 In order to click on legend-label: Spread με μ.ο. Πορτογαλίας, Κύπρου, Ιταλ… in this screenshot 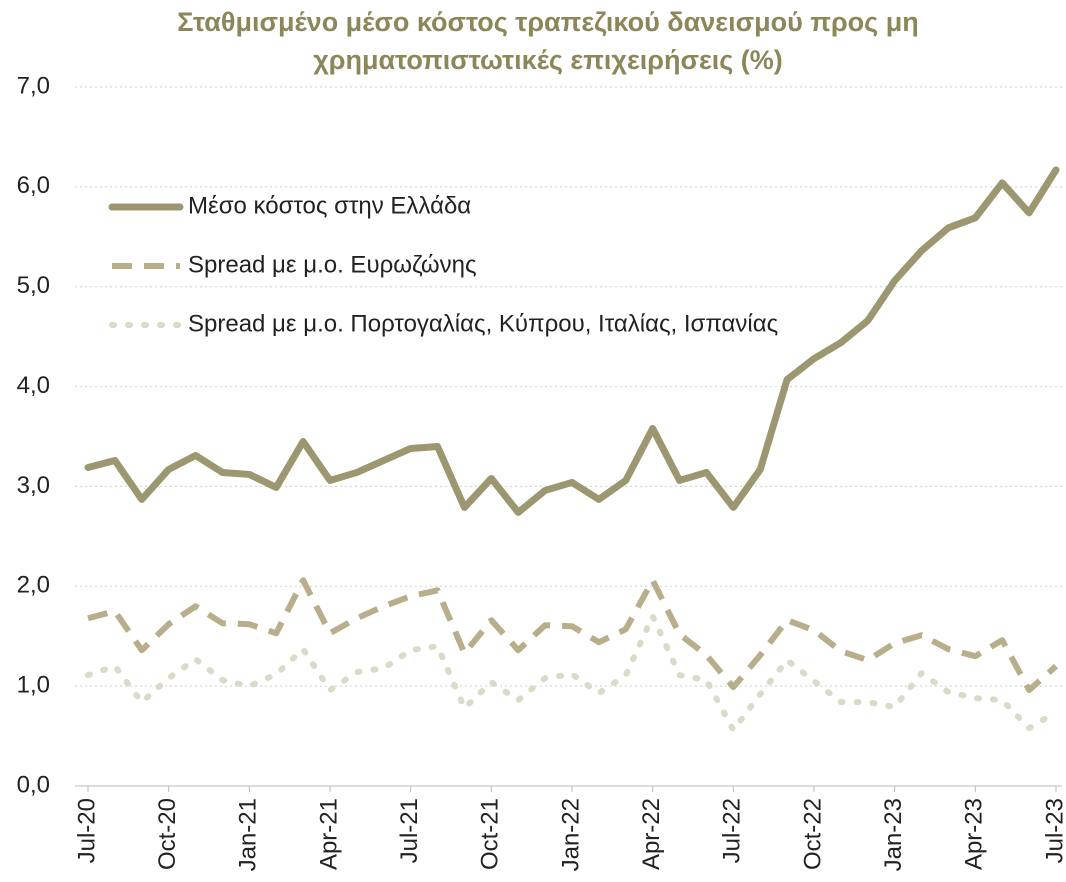, I will do `click(483, 323)`.